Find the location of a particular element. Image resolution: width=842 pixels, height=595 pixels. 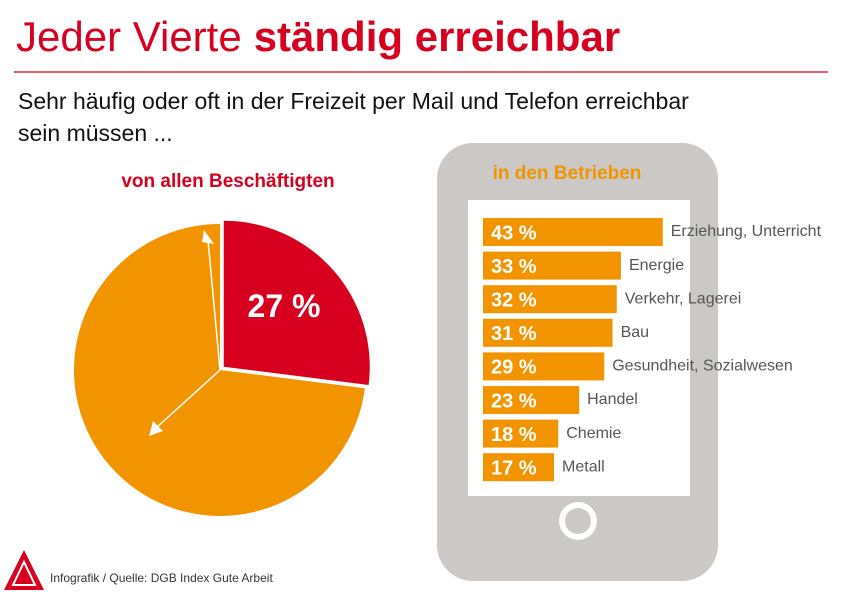

logo is located at coordinates (24, 570).